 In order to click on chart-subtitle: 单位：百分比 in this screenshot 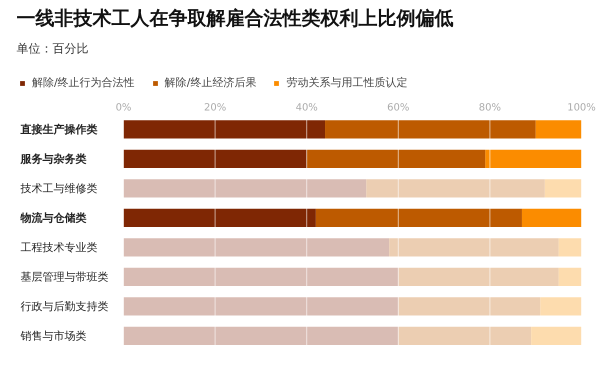, I will do `click(52, 49)`.